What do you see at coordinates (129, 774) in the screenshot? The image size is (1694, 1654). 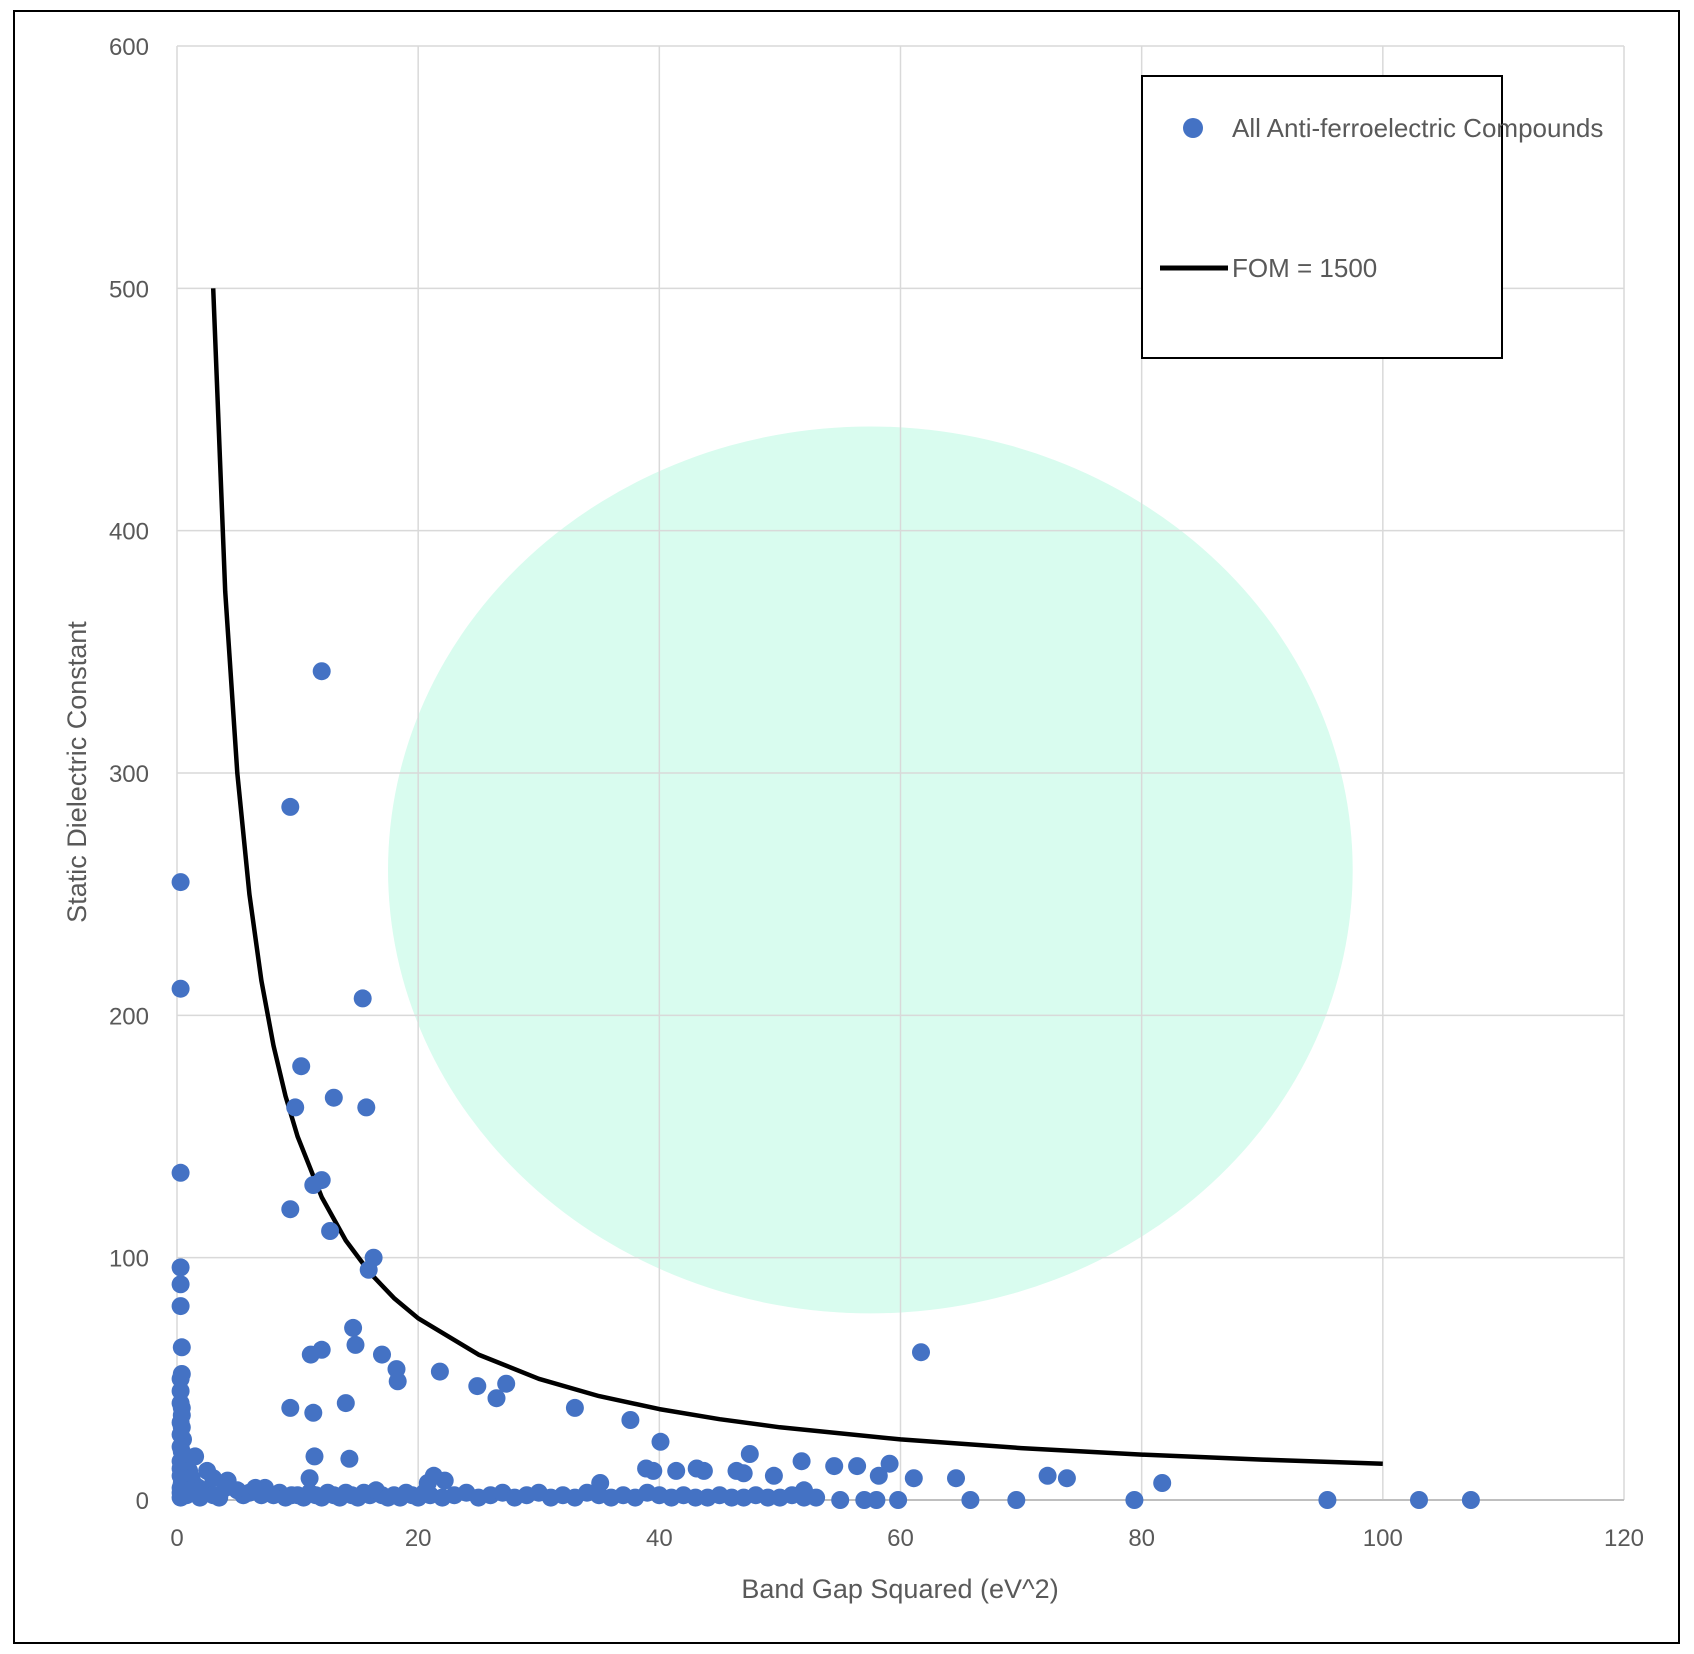 I see `y-tick-label: 300` at bounding box center [129, 774].